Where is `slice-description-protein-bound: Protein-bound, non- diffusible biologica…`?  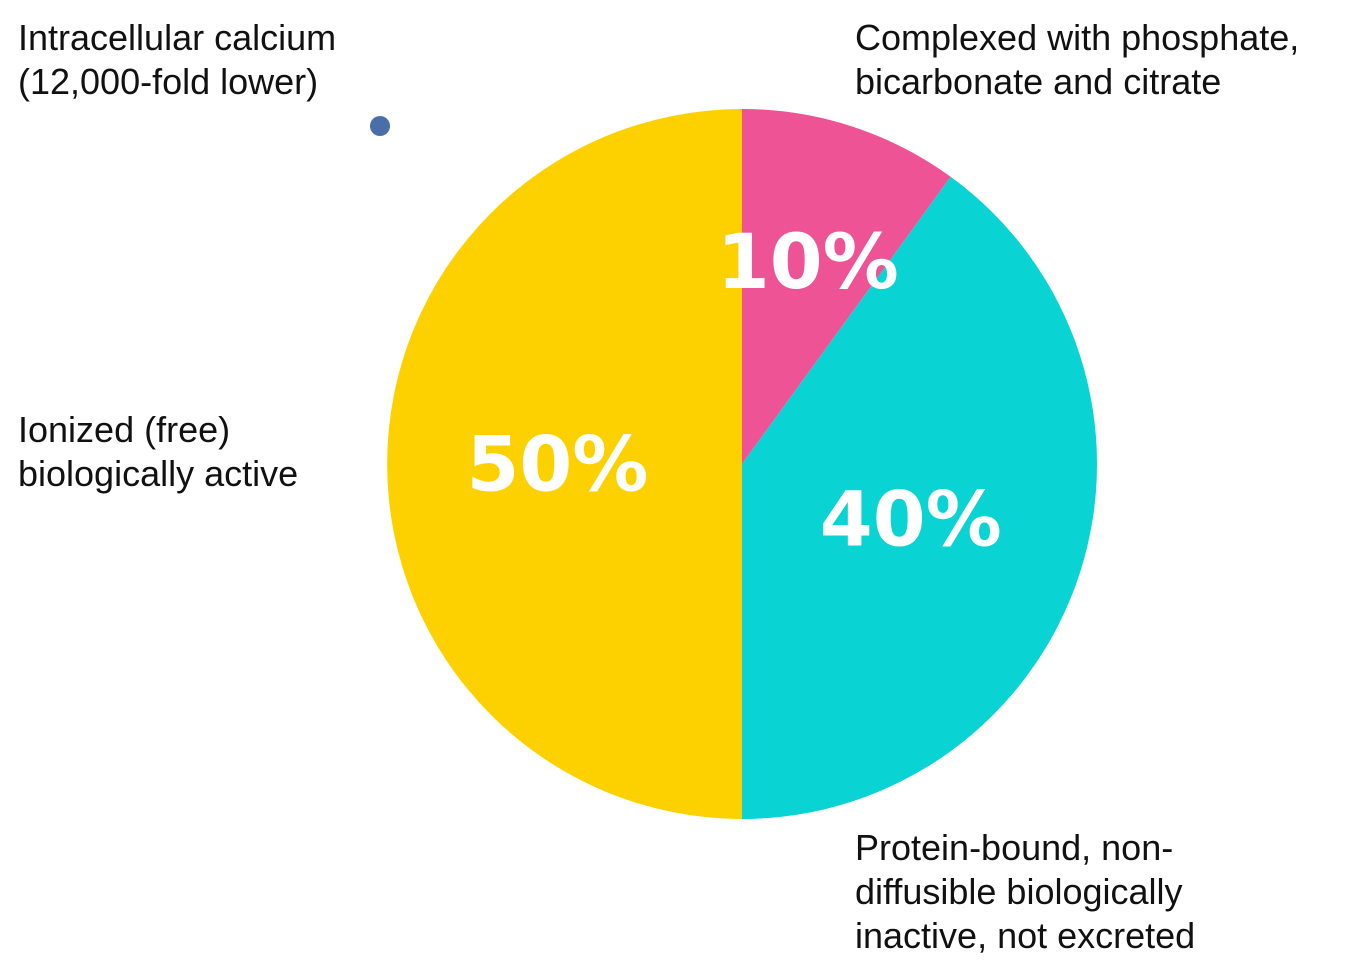 slice-description-protein-bound: Protein-bound, non- diffusible biologica… is located at coordinates (1025, 892).